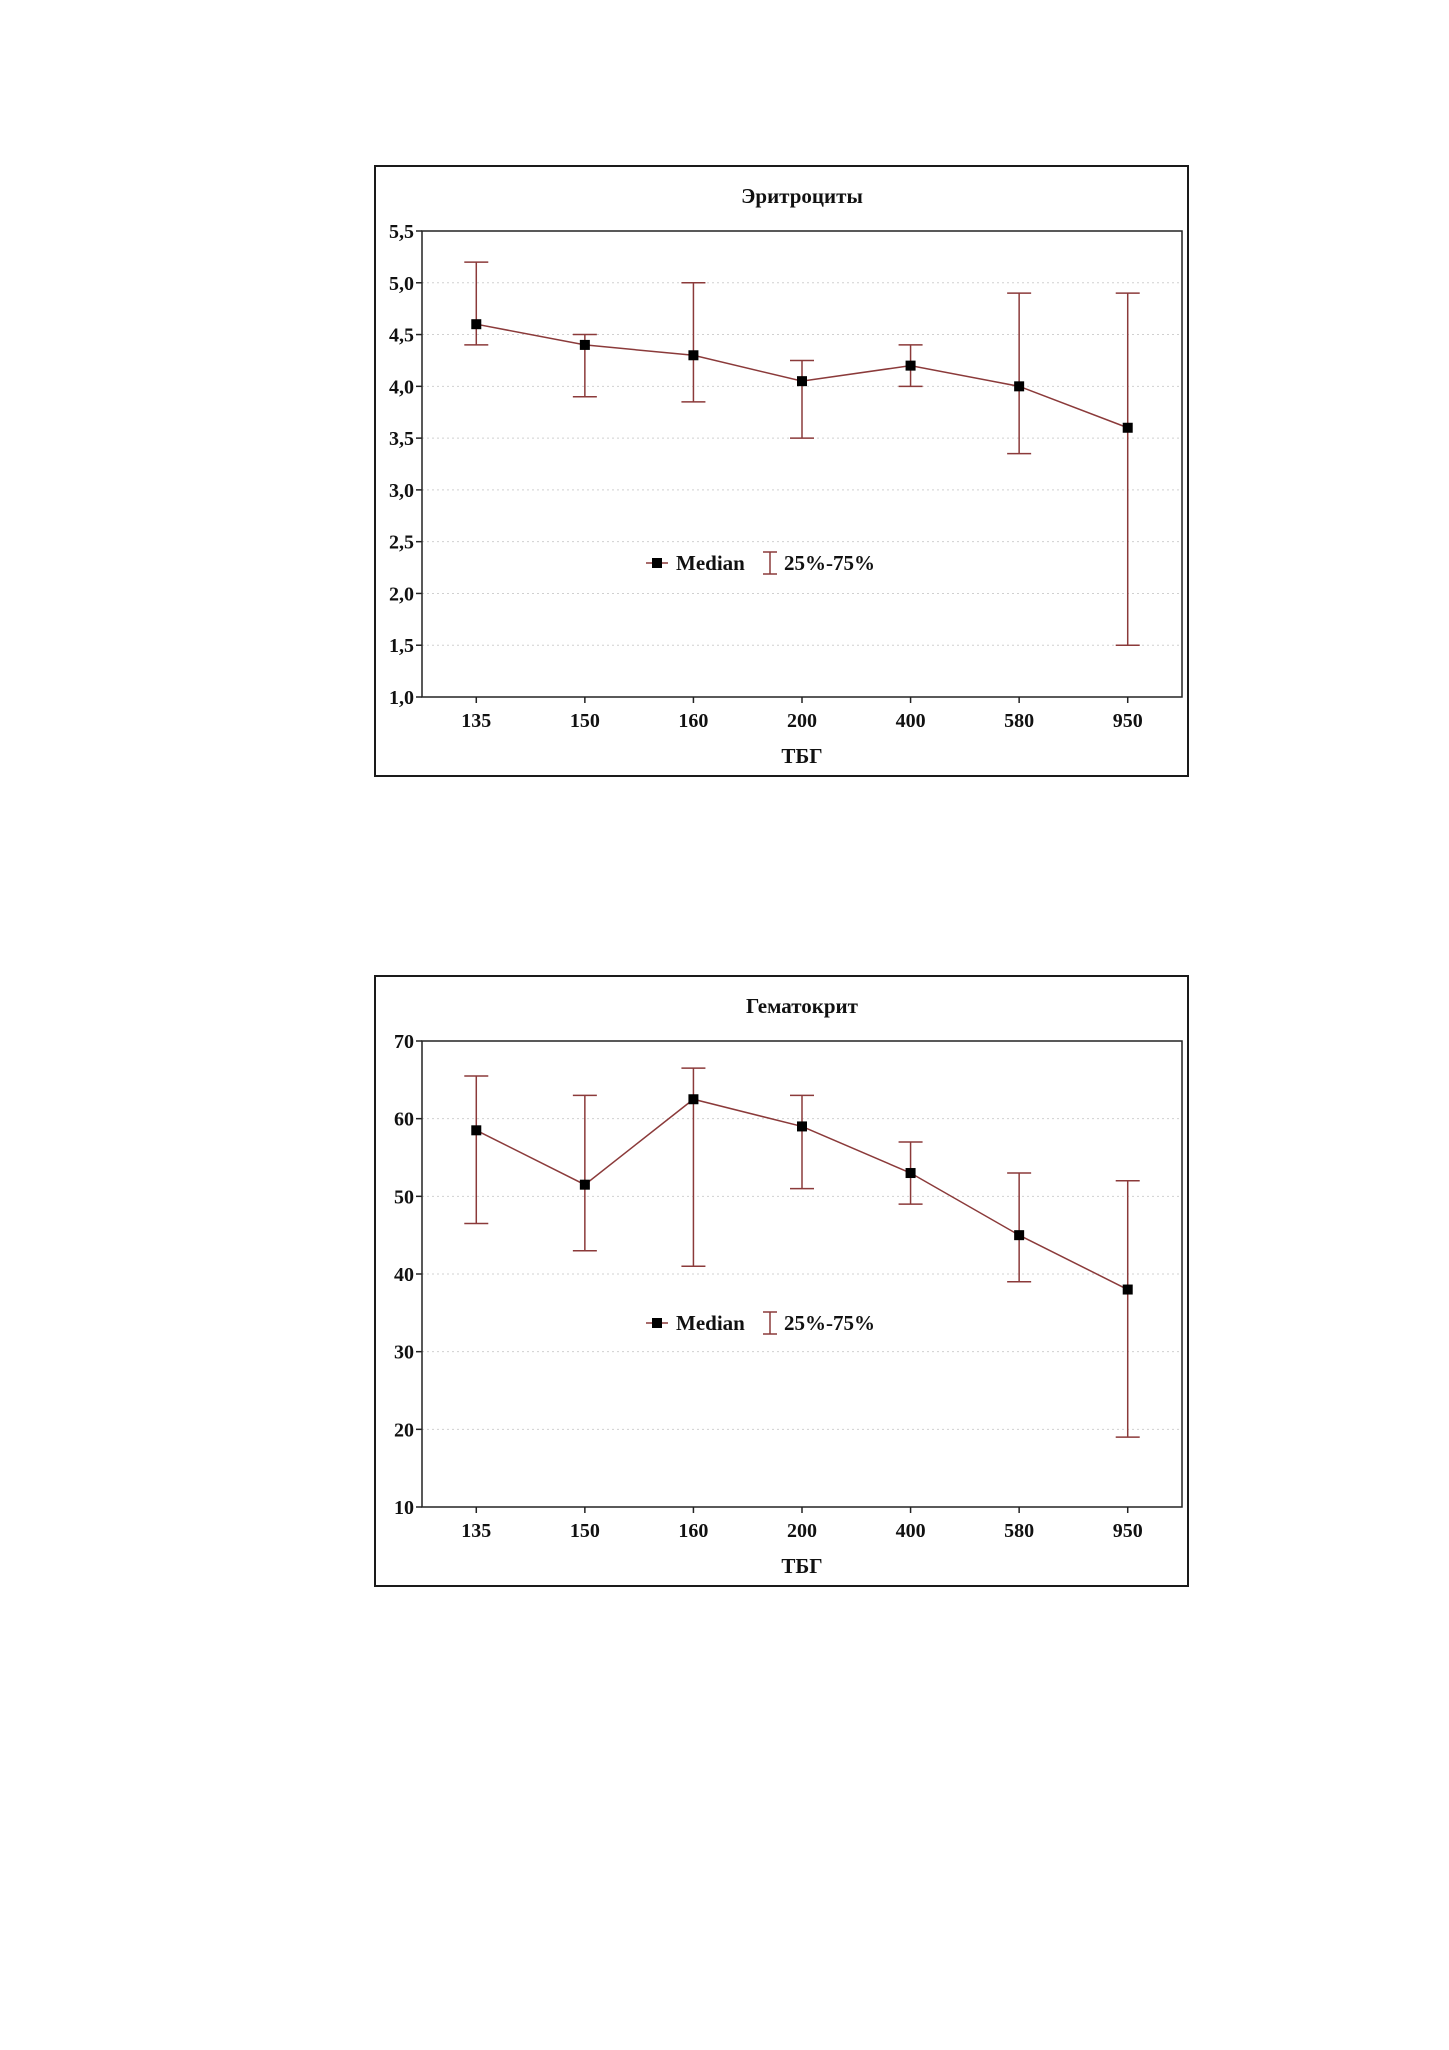  I want to click on y-tick-label: 3,5, so click(401, 439).